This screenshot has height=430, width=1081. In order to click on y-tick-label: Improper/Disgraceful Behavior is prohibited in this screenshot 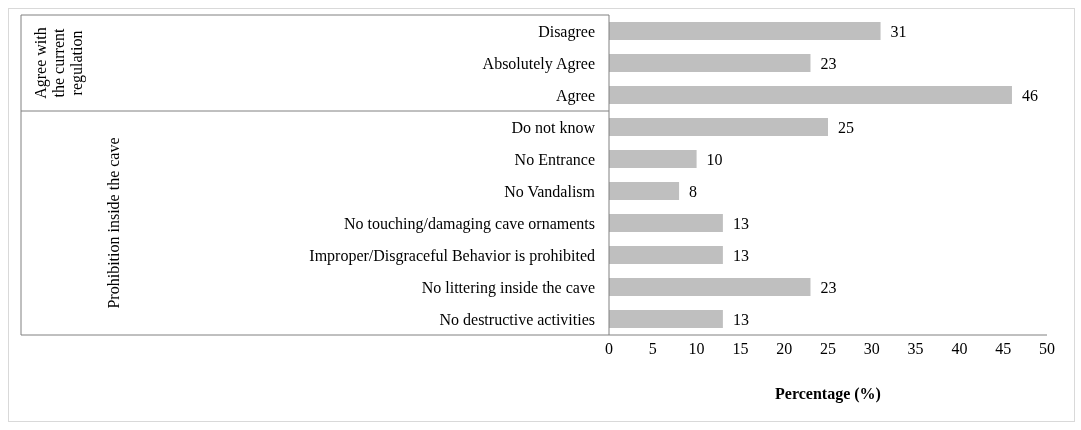, I will do `click(452, 255)`.